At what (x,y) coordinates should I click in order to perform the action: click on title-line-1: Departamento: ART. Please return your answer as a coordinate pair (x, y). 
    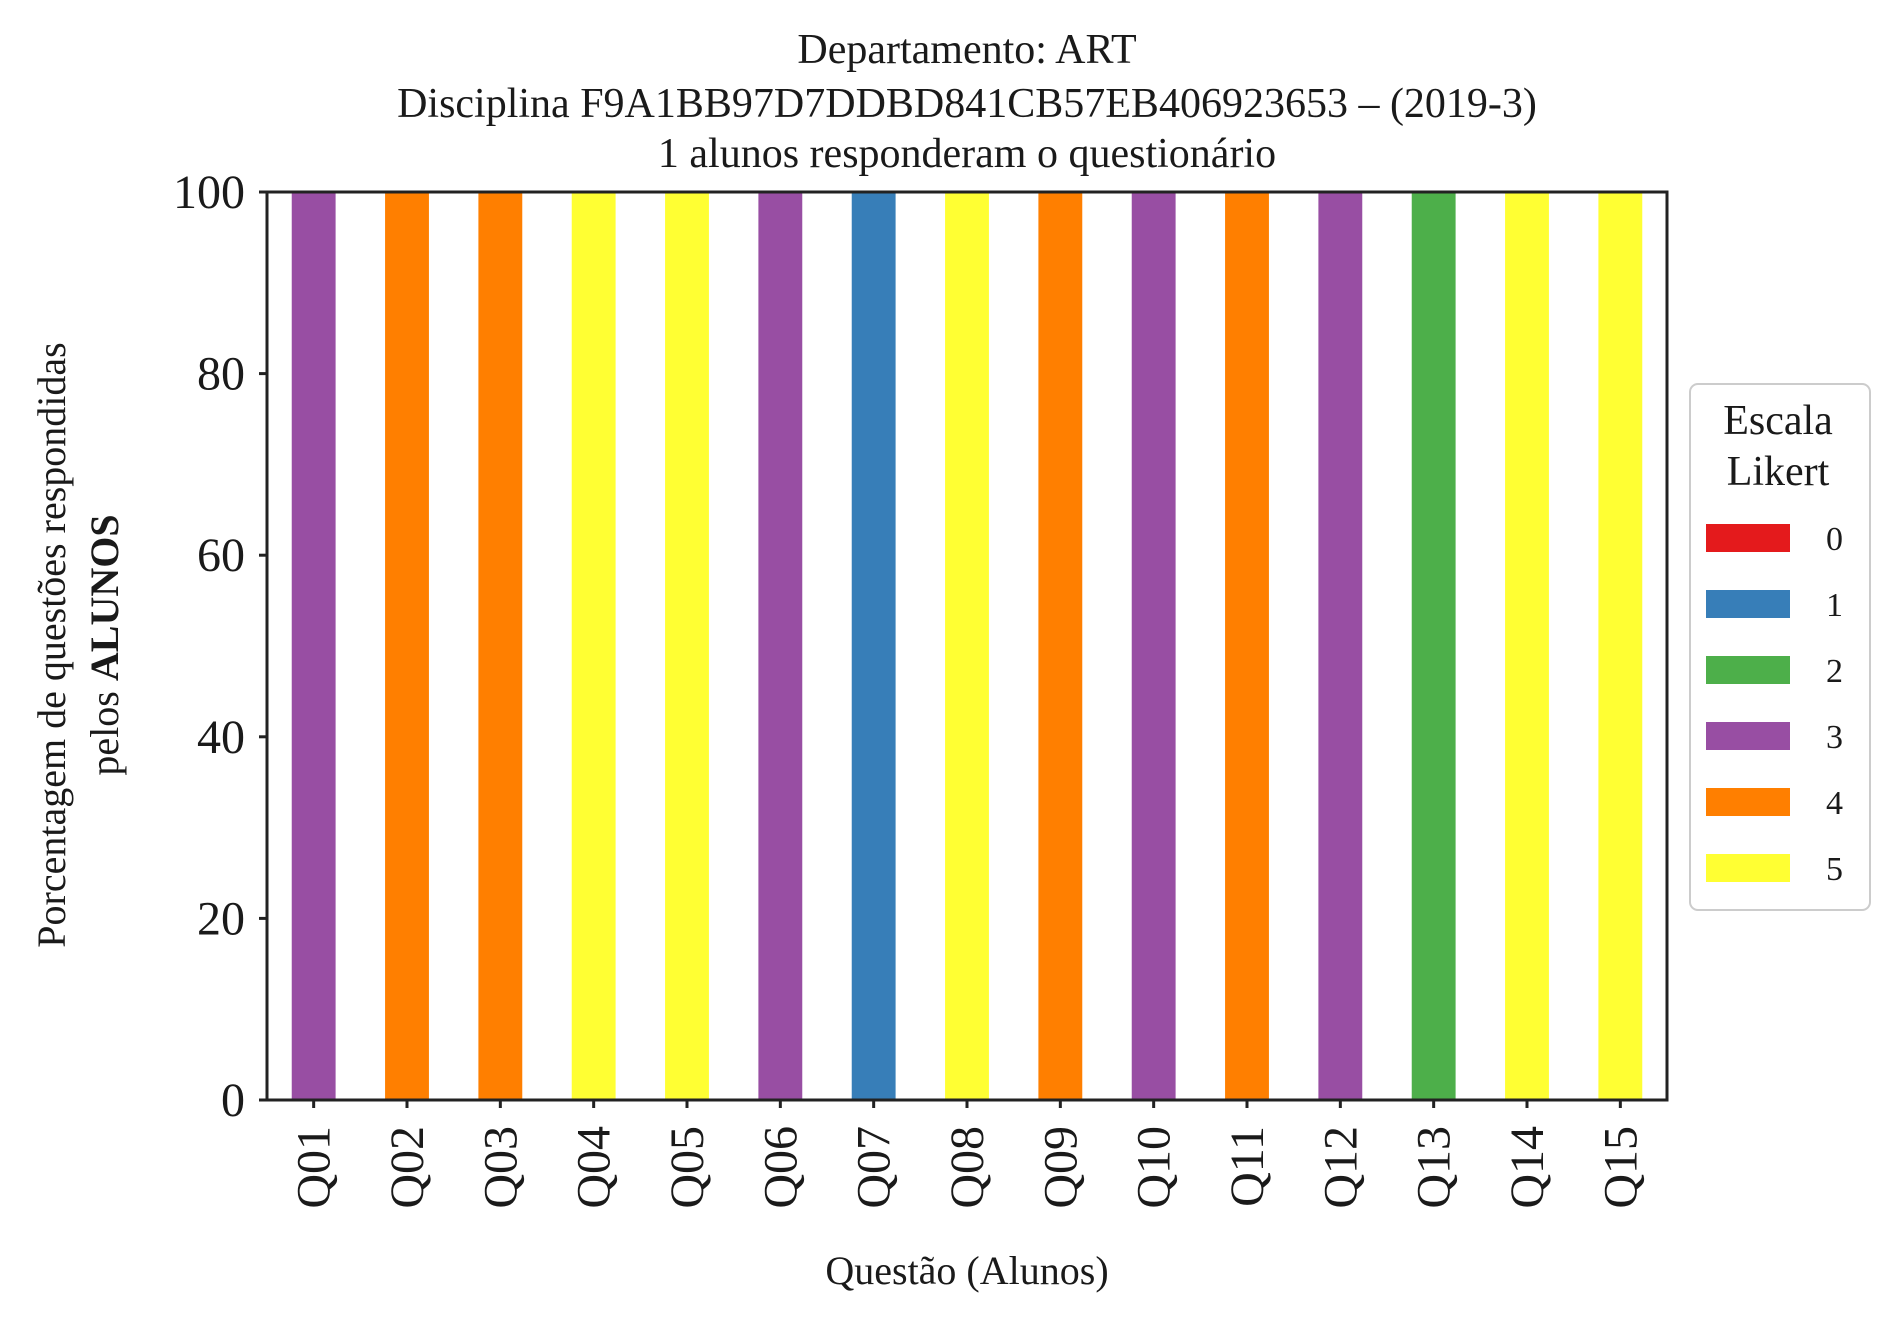
    Looking at the image, I should click on (966, 50).